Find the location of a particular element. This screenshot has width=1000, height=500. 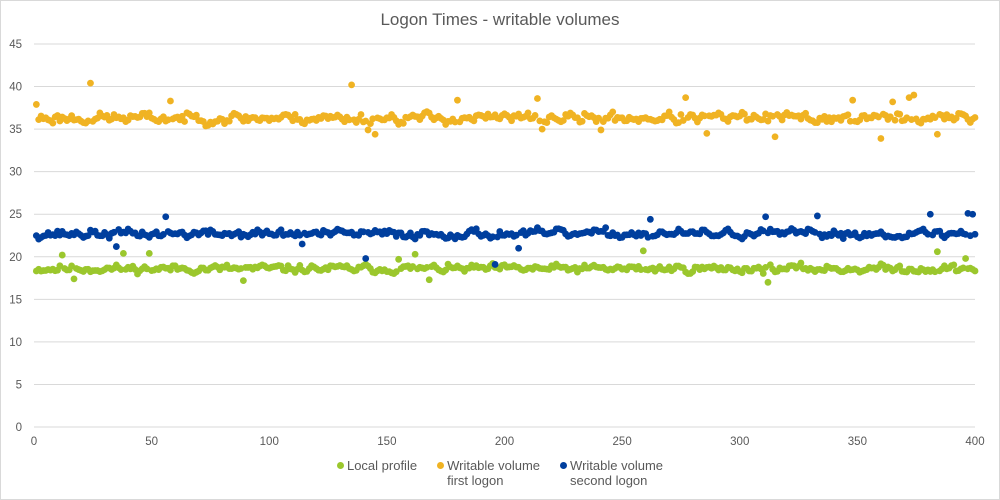

legend-item-local-profile: Local profile is located at coordinates (377, 473).